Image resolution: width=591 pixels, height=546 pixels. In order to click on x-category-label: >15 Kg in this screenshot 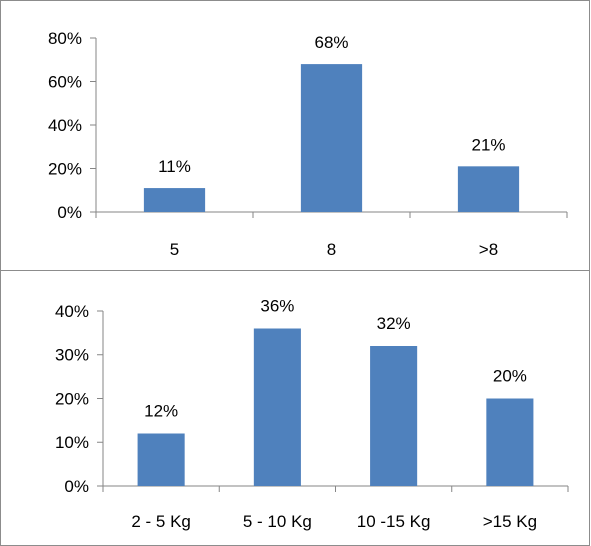, I will do `click(510, 521)`.